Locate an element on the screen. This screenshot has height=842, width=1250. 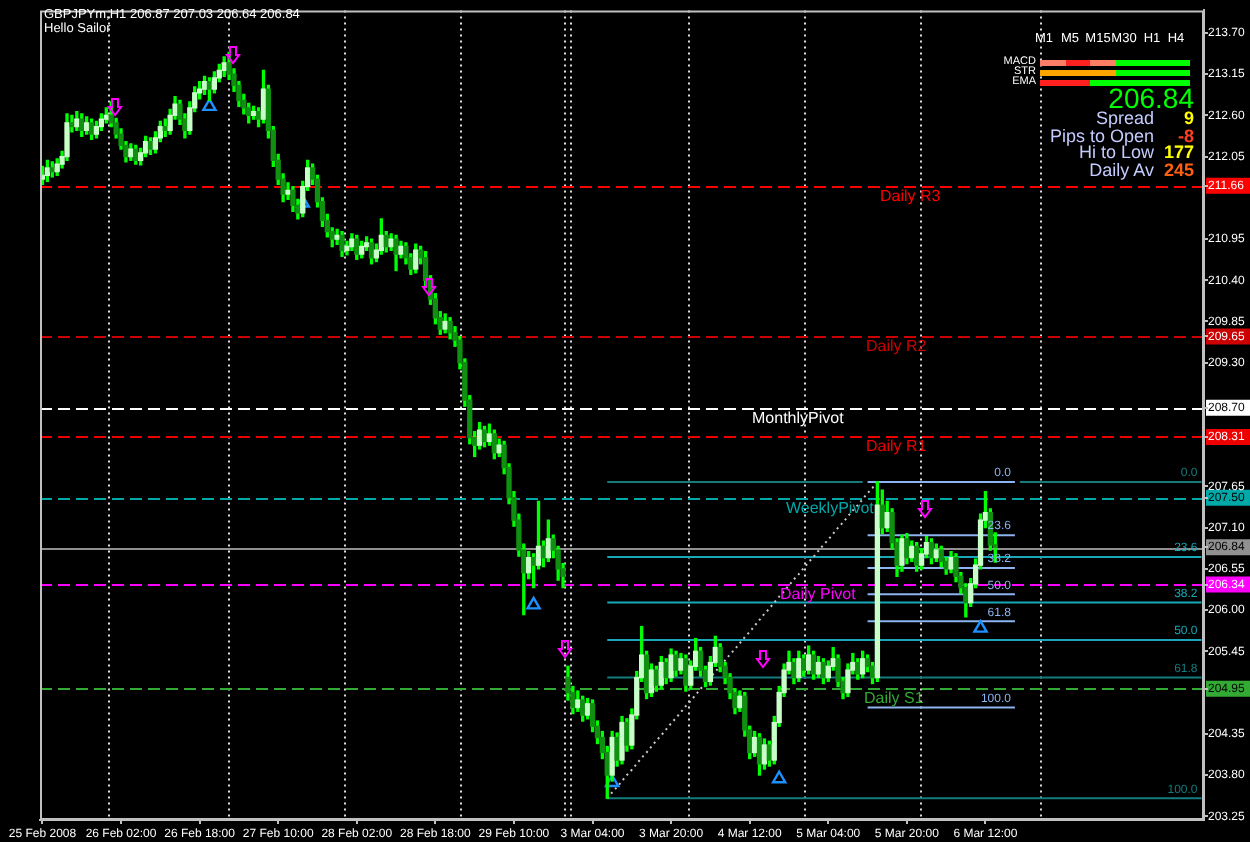
ref-line-label: MonthlyPivot is located at coordinates (799, 418).